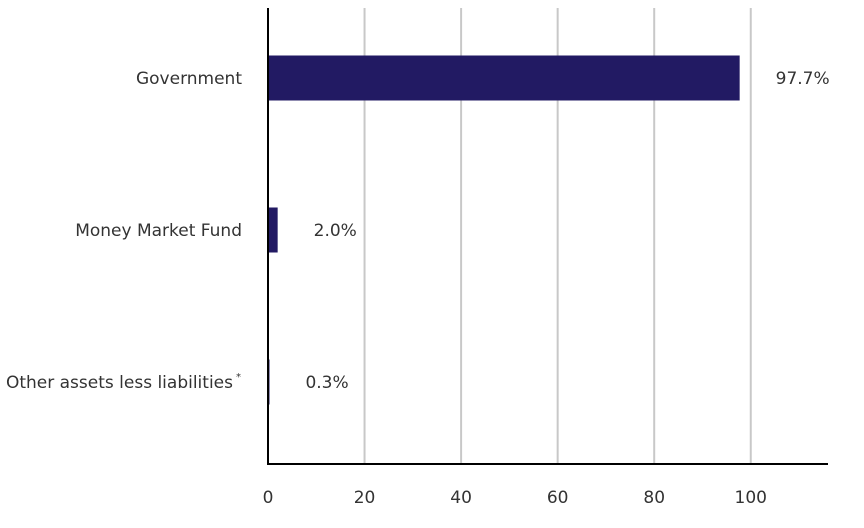 The width and height of the screenshot is (864, 528). I want to click on category-label-2: Other assets less liabilities, so click(119, 383).